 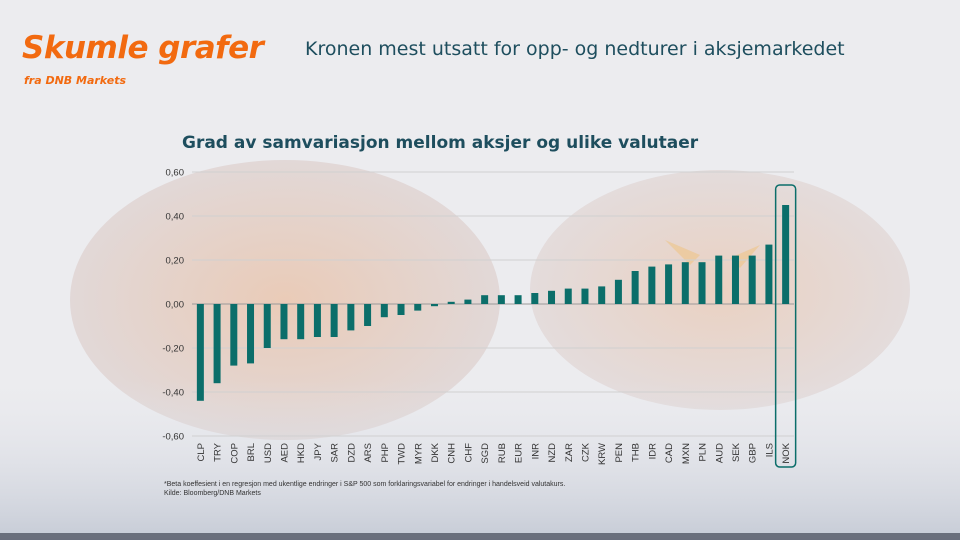 What do you see at coordinates (212, 493) in the screenshot?
I see `footnote-source: Kilde: Bloomberg/DNB Markets` at bounding box center [212, 493].